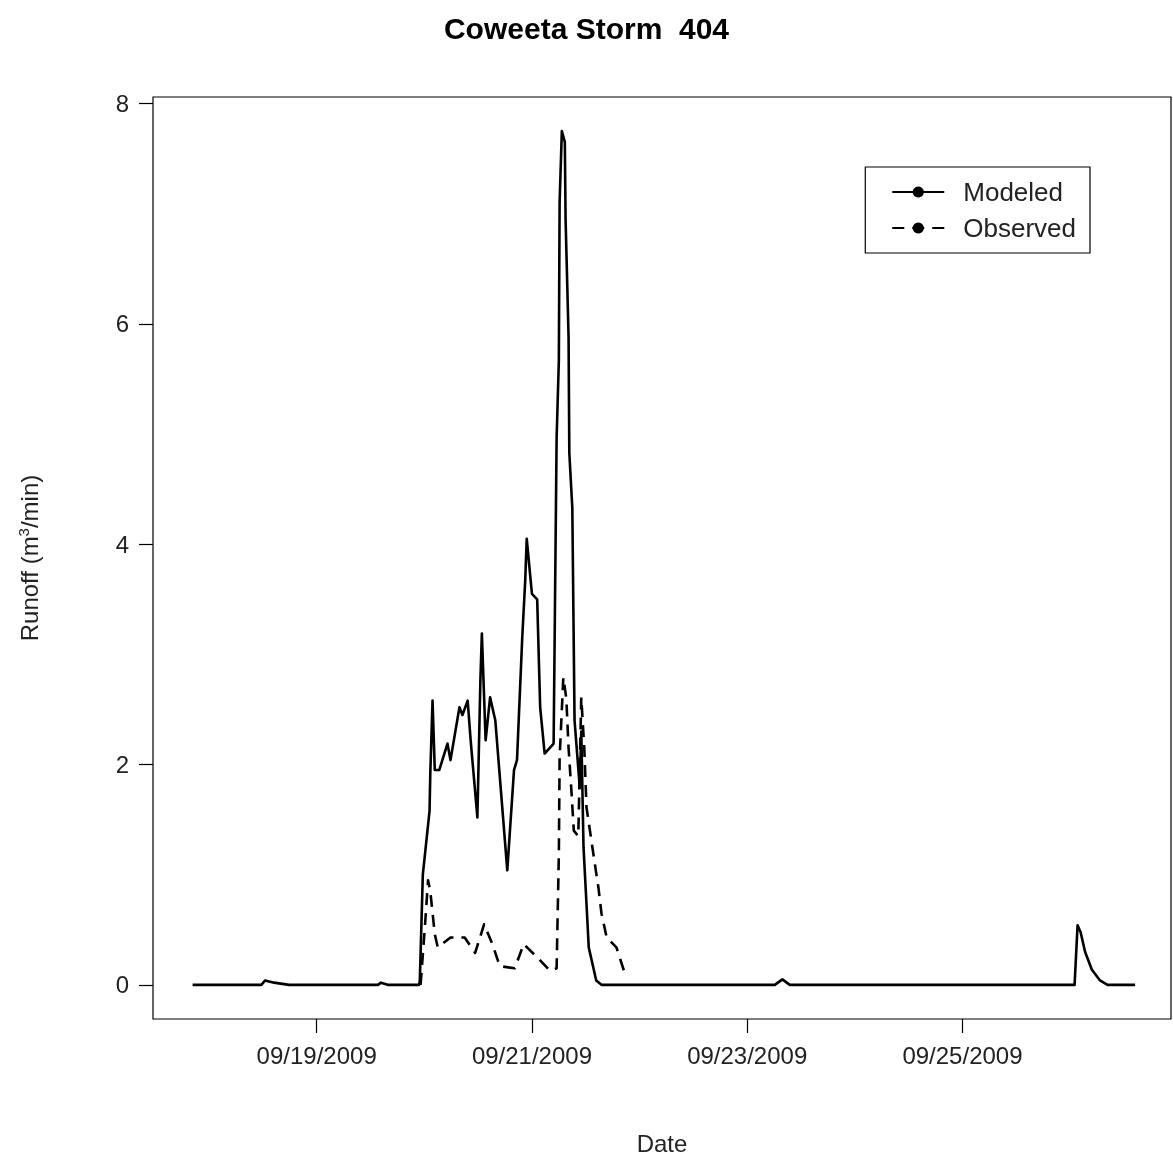  What do you see at coordinates (316, 1055) in the screenshot?
I see `x-tick-label: 09/19/2009` at bounding box center [316, 1055].